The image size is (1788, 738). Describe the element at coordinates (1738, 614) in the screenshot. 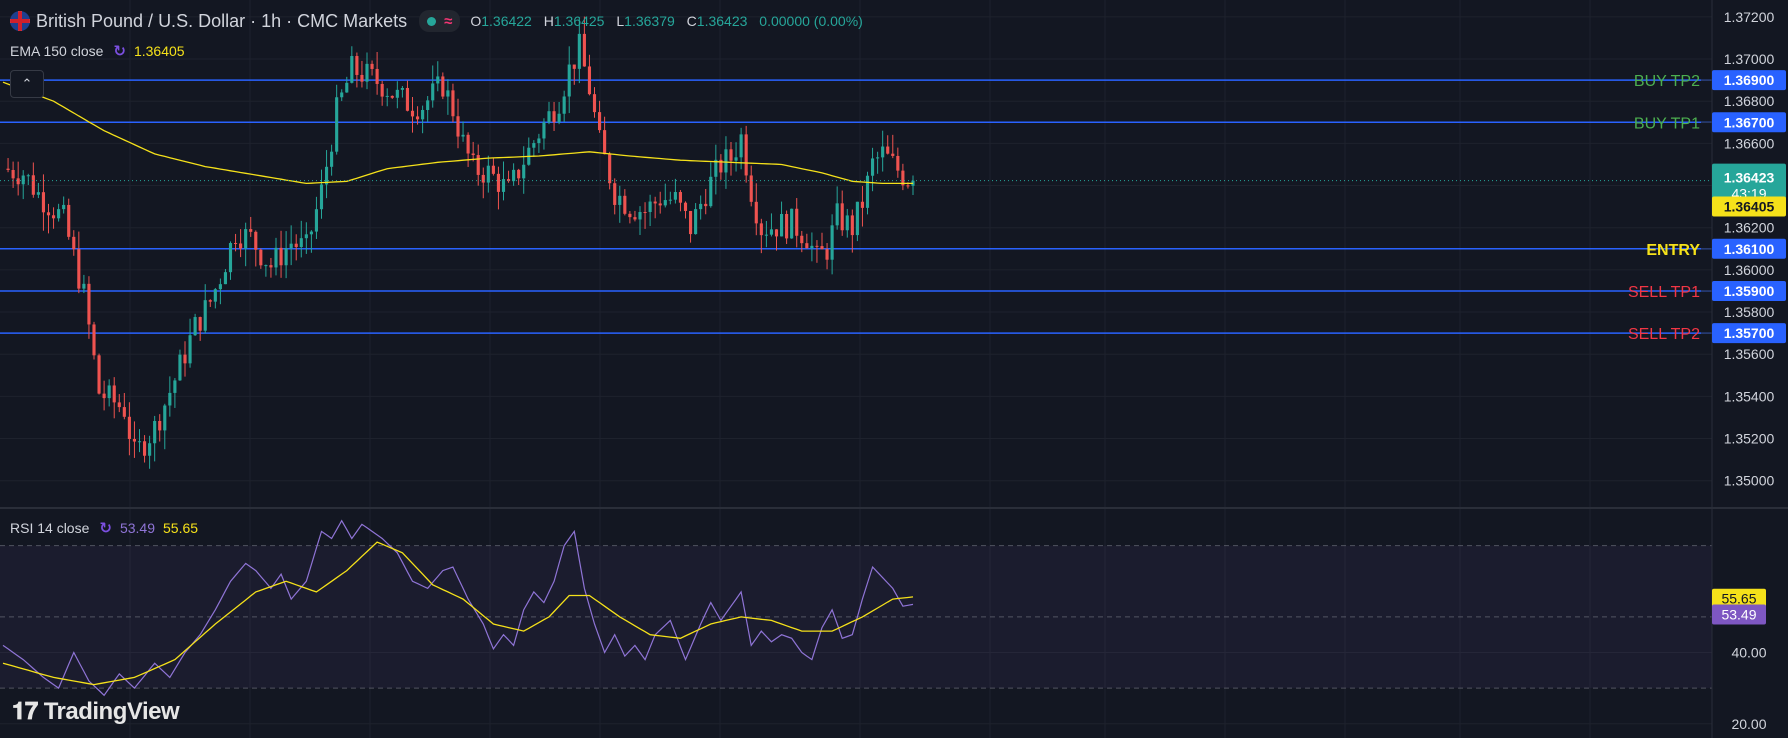

I see `rsi-value: 53.49` at that location.